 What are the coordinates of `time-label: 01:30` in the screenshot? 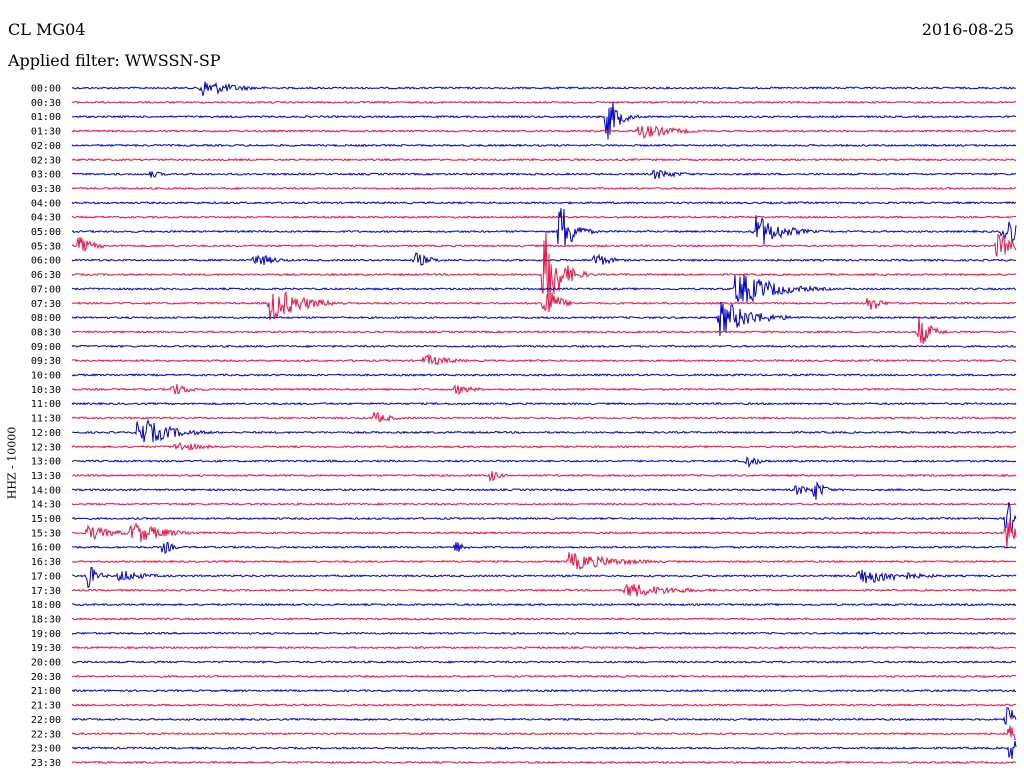 It's located at (46, 132).